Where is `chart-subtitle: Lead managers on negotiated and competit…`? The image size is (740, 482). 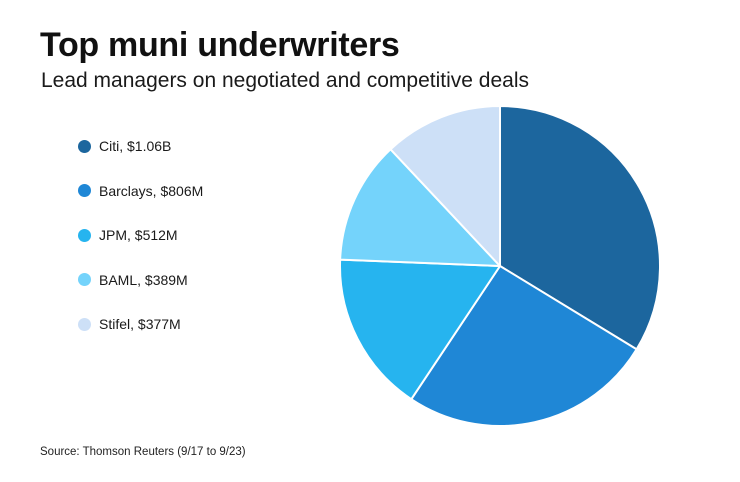
chart-subtitle: Lead managers on negotiated and competit… is located at coordinates (285, 80).